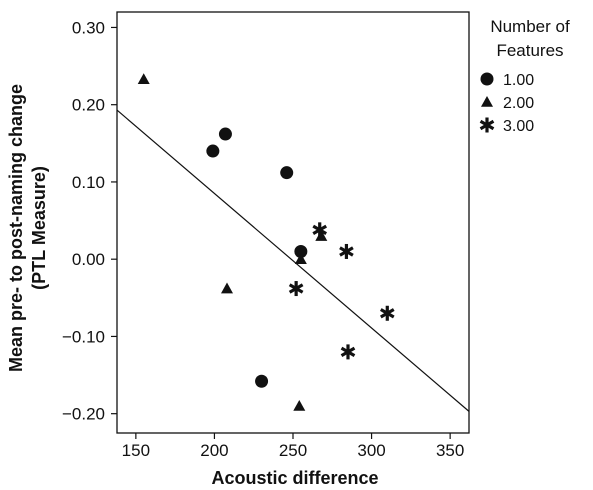  What do you see at coordinates (294, 478) in the screenshot?
I see `x-axis-title: Acoustic difference` at bounding box center [294, 478].